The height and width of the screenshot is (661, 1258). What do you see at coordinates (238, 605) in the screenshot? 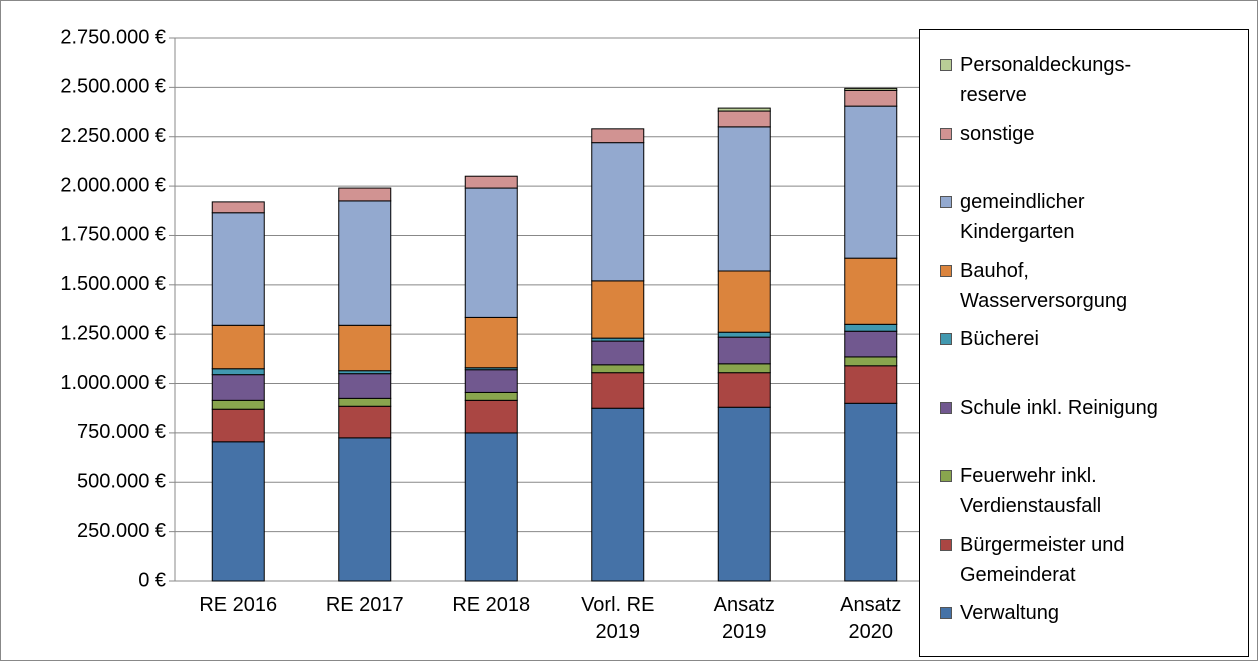
I see `x-tick-label: RE 2016` at bounding box center [238, 605].